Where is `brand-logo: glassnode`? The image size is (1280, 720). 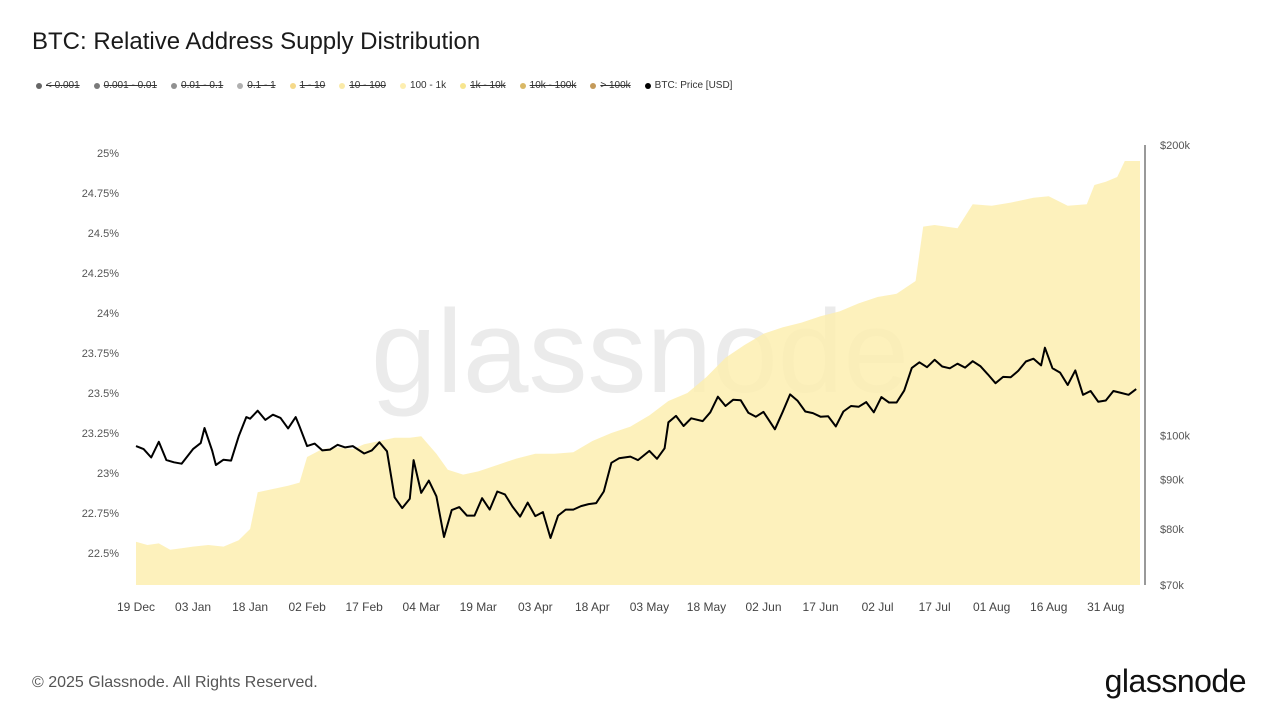 brand-logo: glassnode is located at coordinates (1175, 681).